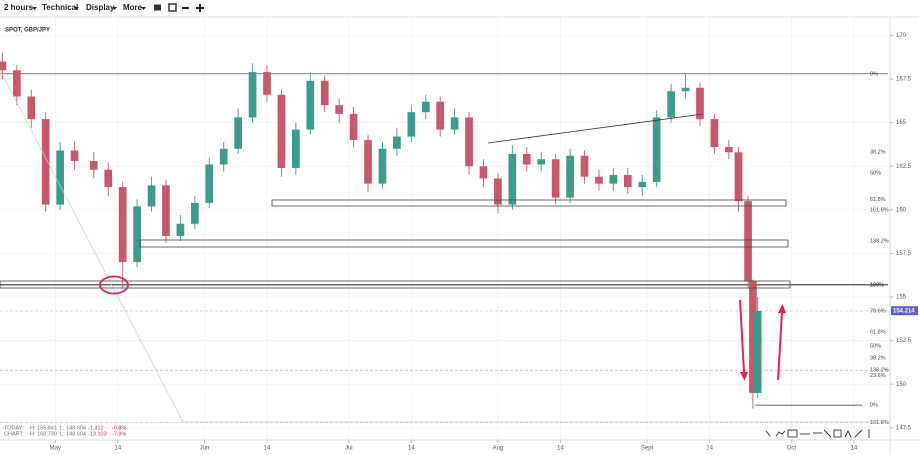  Describe the element at coordinates (901, 123) in the screenshot. I see `y-tick-label: 165` at that location.